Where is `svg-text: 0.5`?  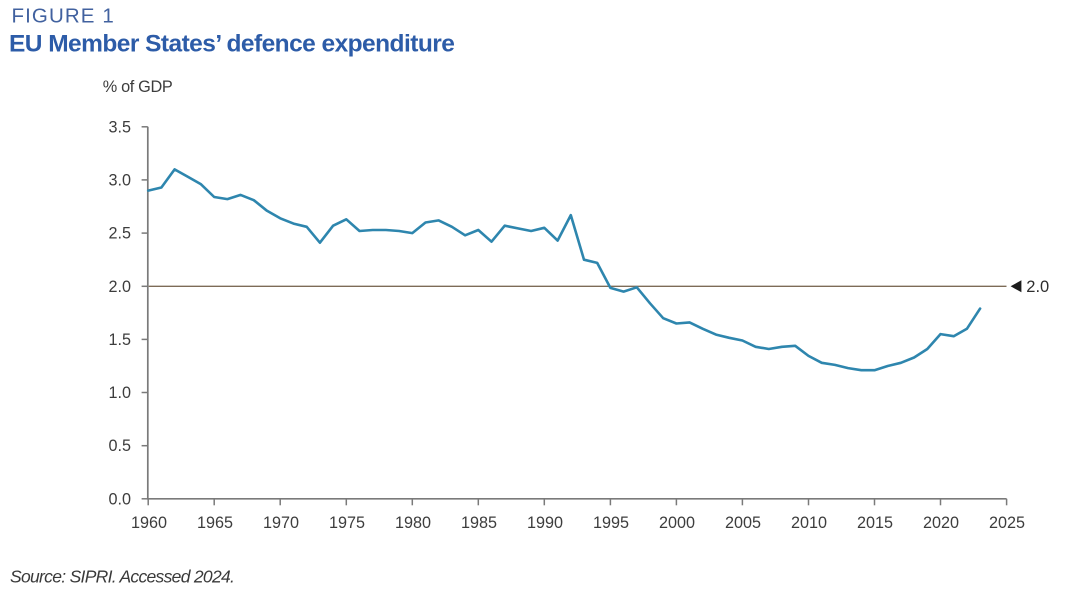
svg-text: 0.5 is located at coordinates (119, 446).